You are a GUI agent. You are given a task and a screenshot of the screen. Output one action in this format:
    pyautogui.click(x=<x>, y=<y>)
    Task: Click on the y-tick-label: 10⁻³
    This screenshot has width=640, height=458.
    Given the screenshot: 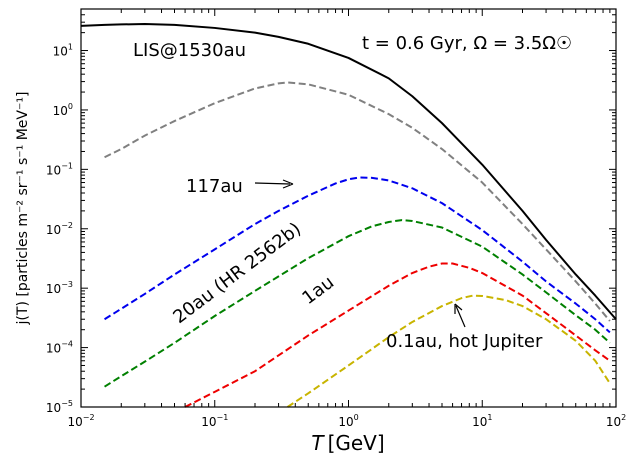 What is the action you would take?
    pyautogui.click(x=59, y=288)
    